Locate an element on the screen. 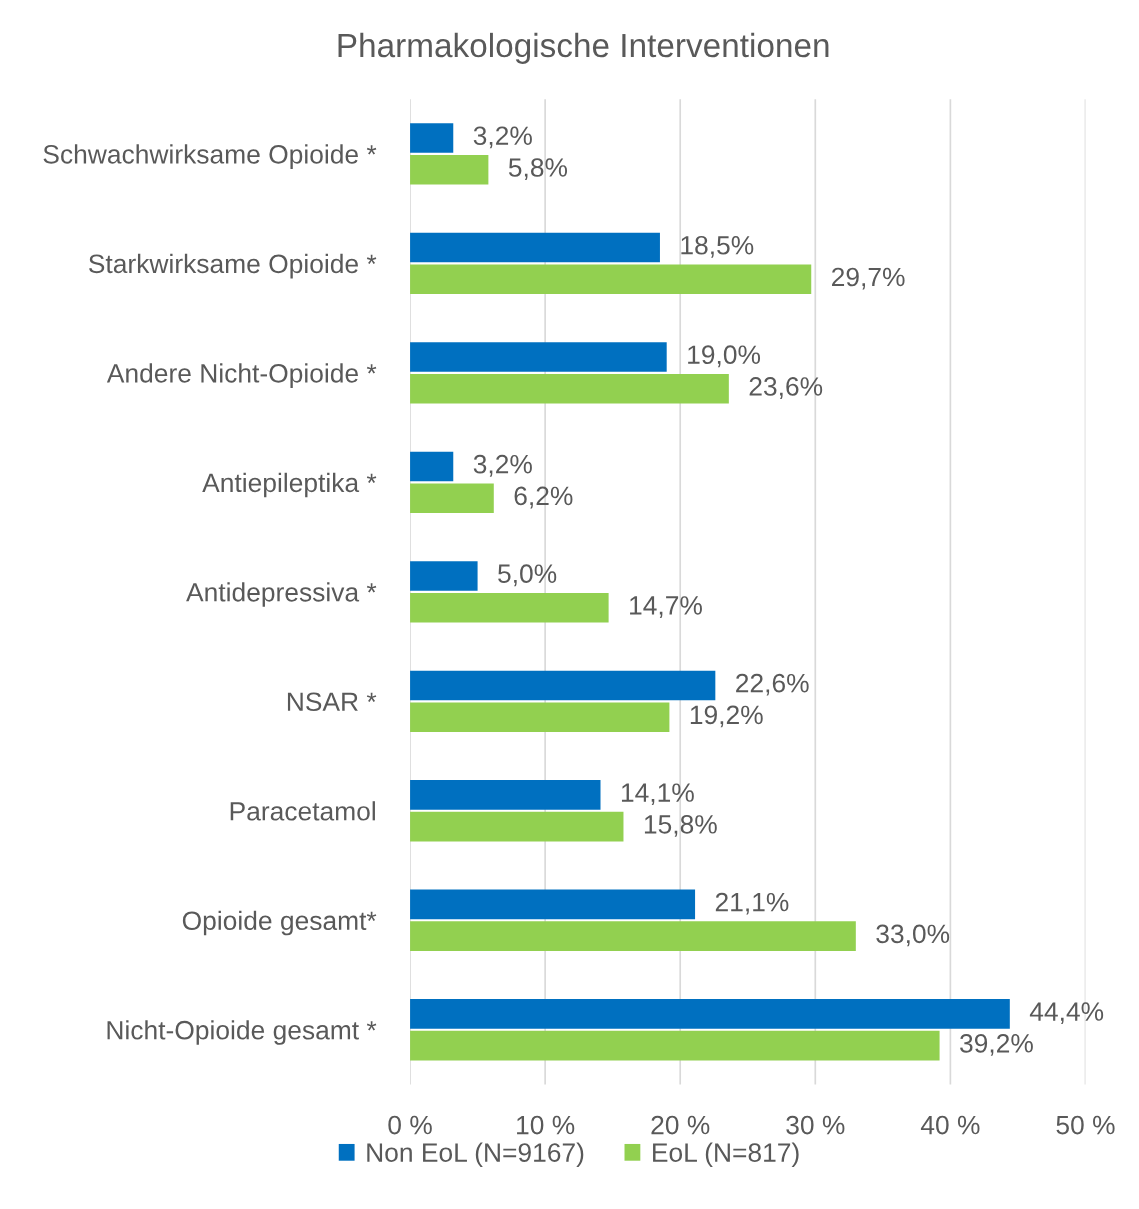 The image size is (1139, 1209). data-label: 19,0% is located at coordinates (724, 356).